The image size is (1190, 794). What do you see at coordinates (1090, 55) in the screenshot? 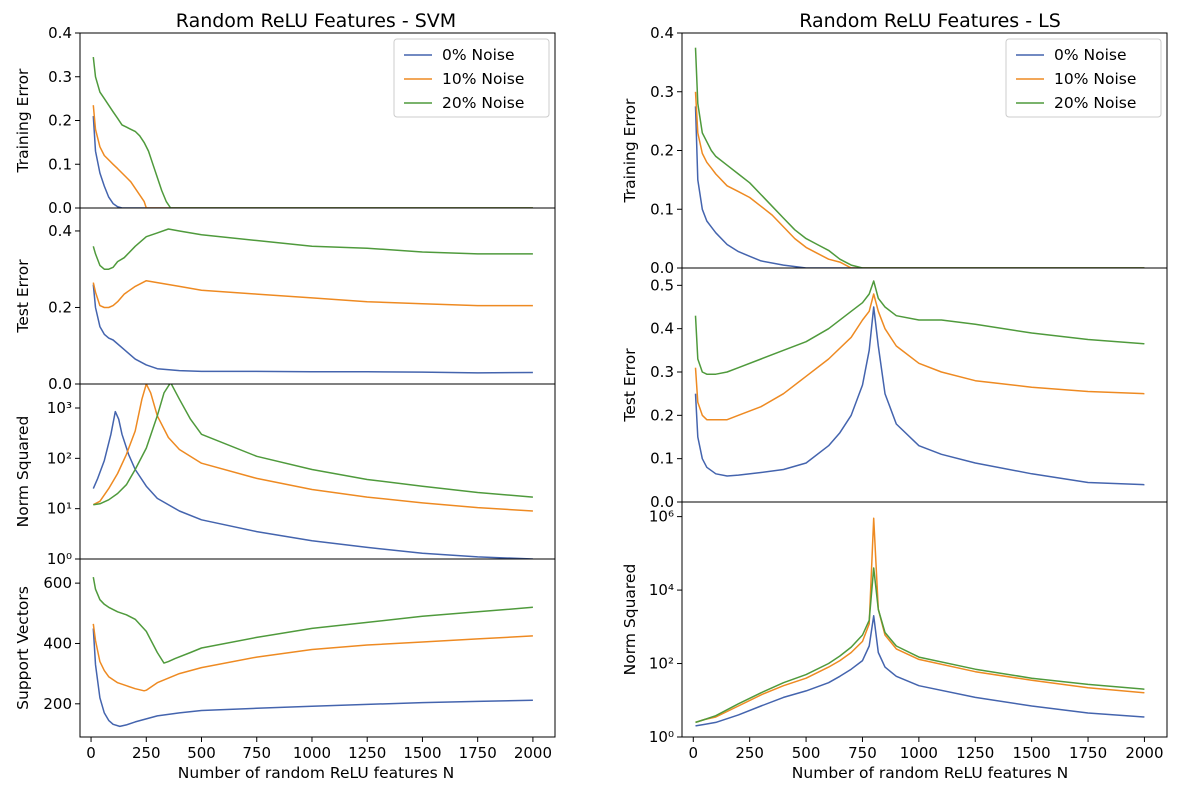
I see `ls-legend-label-0: 0% Noise` at bounding box center [1090, 55].